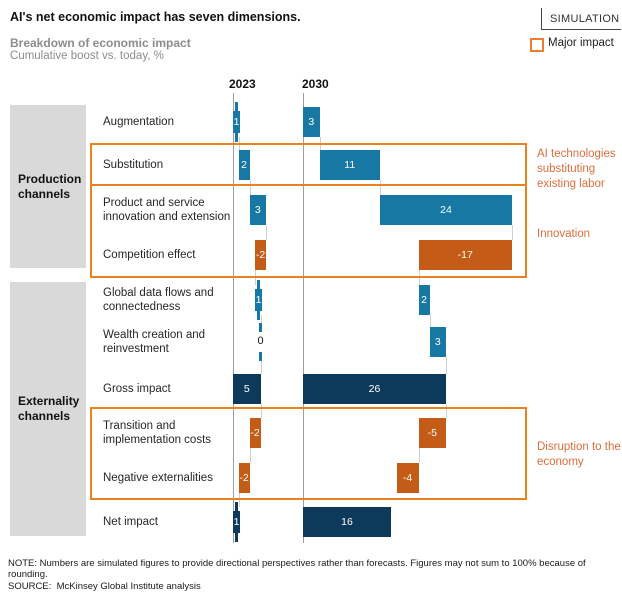  Describe the element at coordinates (236, 137) in the screenshot. I see `stem-bottom-augmentation-2023` at that location.